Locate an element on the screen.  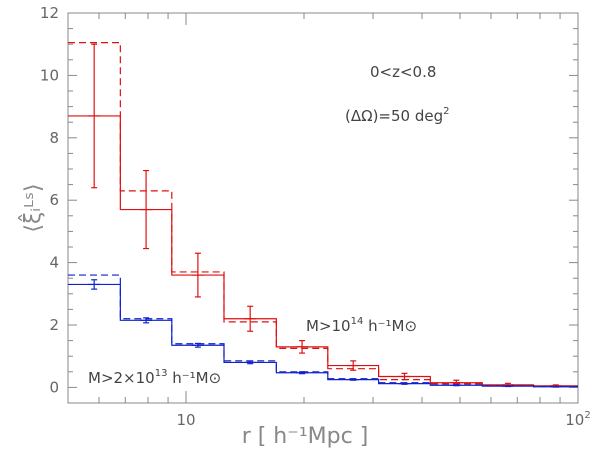
x-tick-label: 102 is located at coordinates (577, 419).